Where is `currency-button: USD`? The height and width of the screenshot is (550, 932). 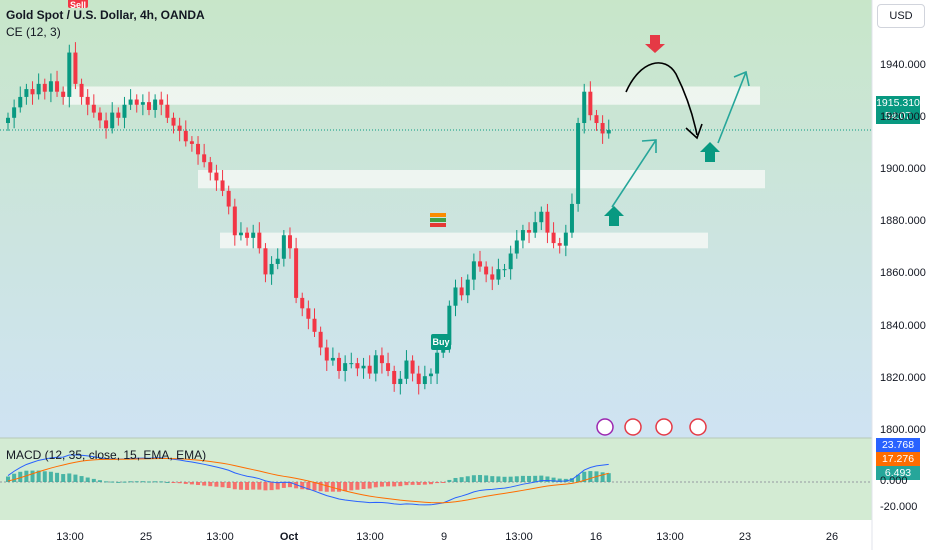
currency-button: USD is located at coordinates (901, 16).